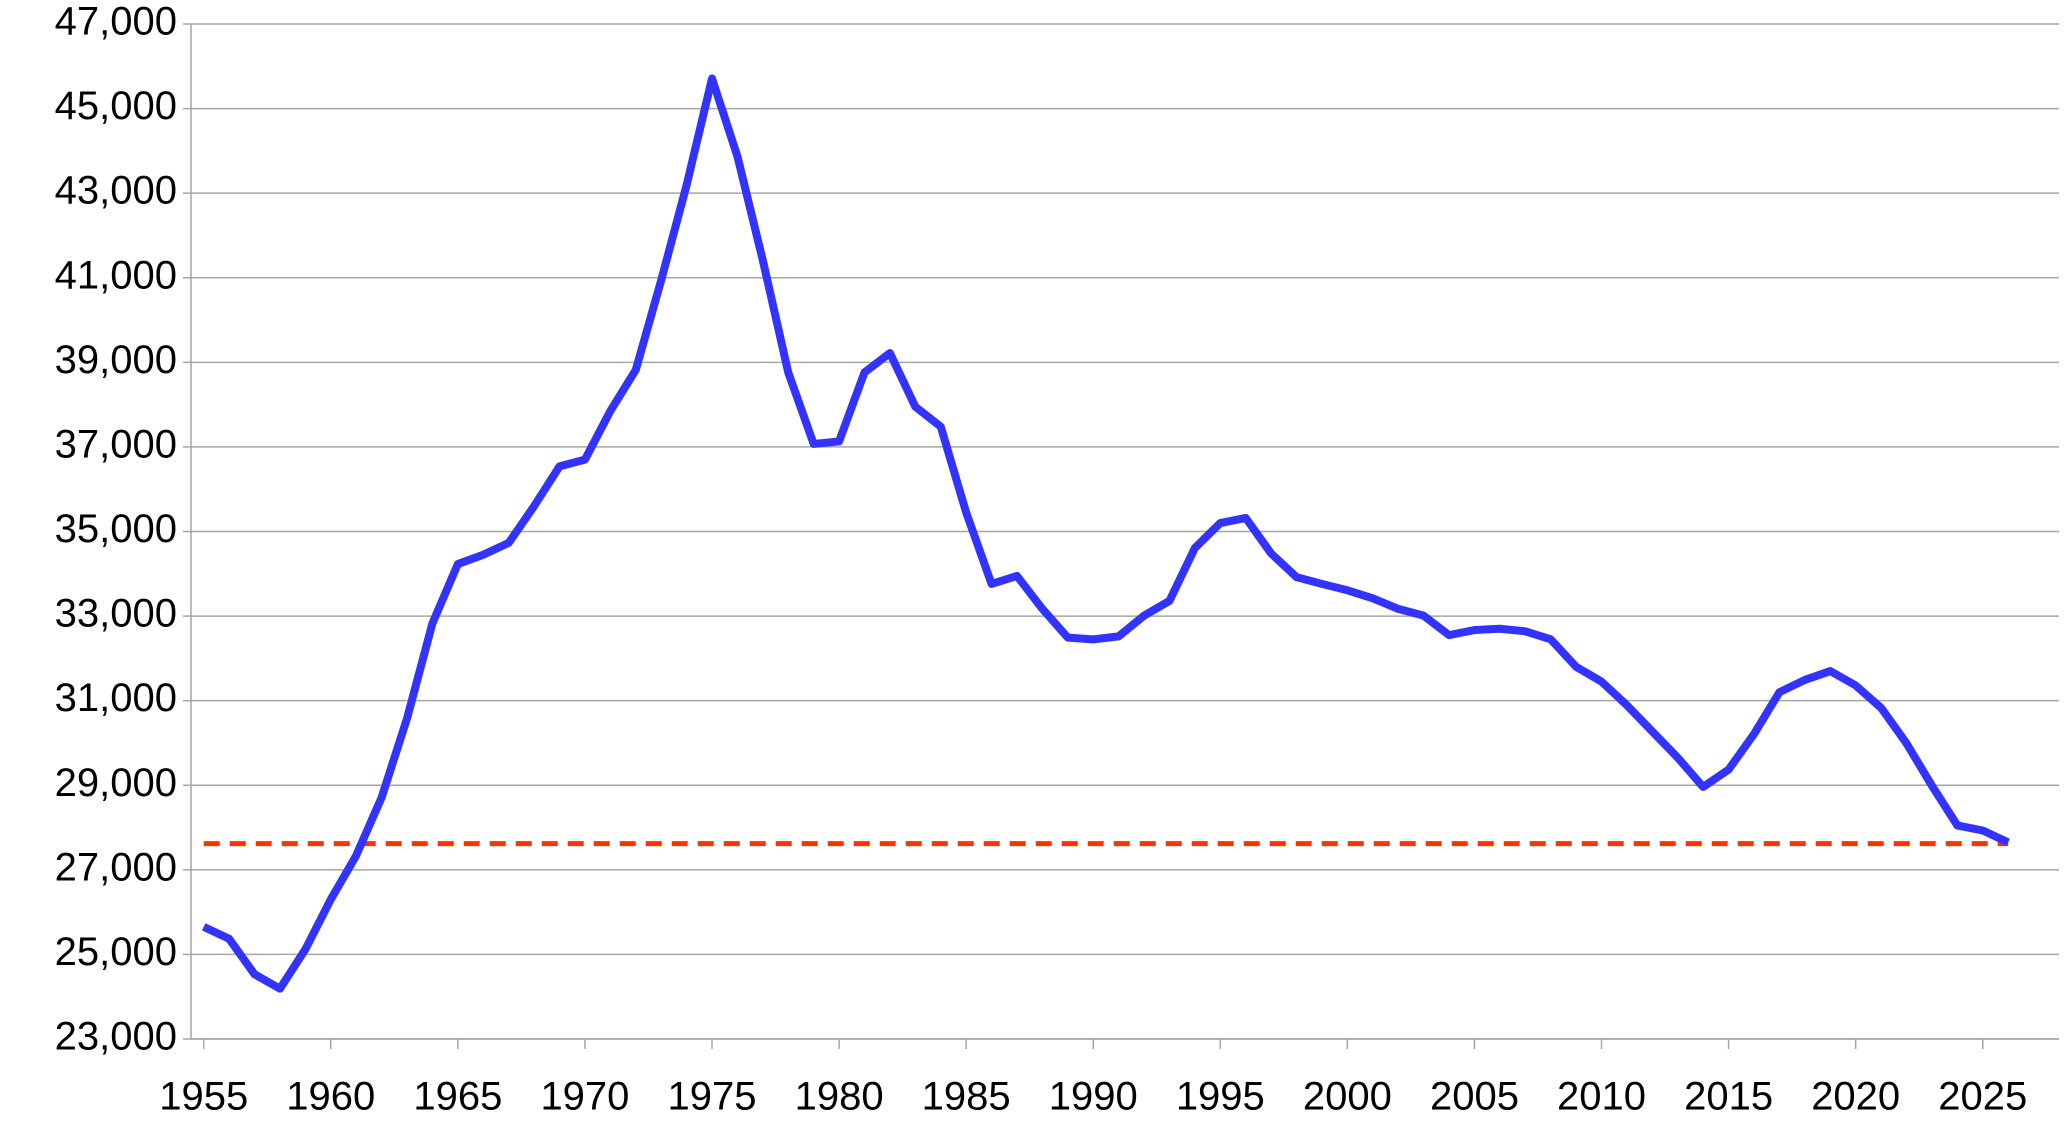  What do you see at coordinates (1347, 1097) in the screenshot?
I see `x-tick-label: 2000` at bounding box center [1347, 1097].